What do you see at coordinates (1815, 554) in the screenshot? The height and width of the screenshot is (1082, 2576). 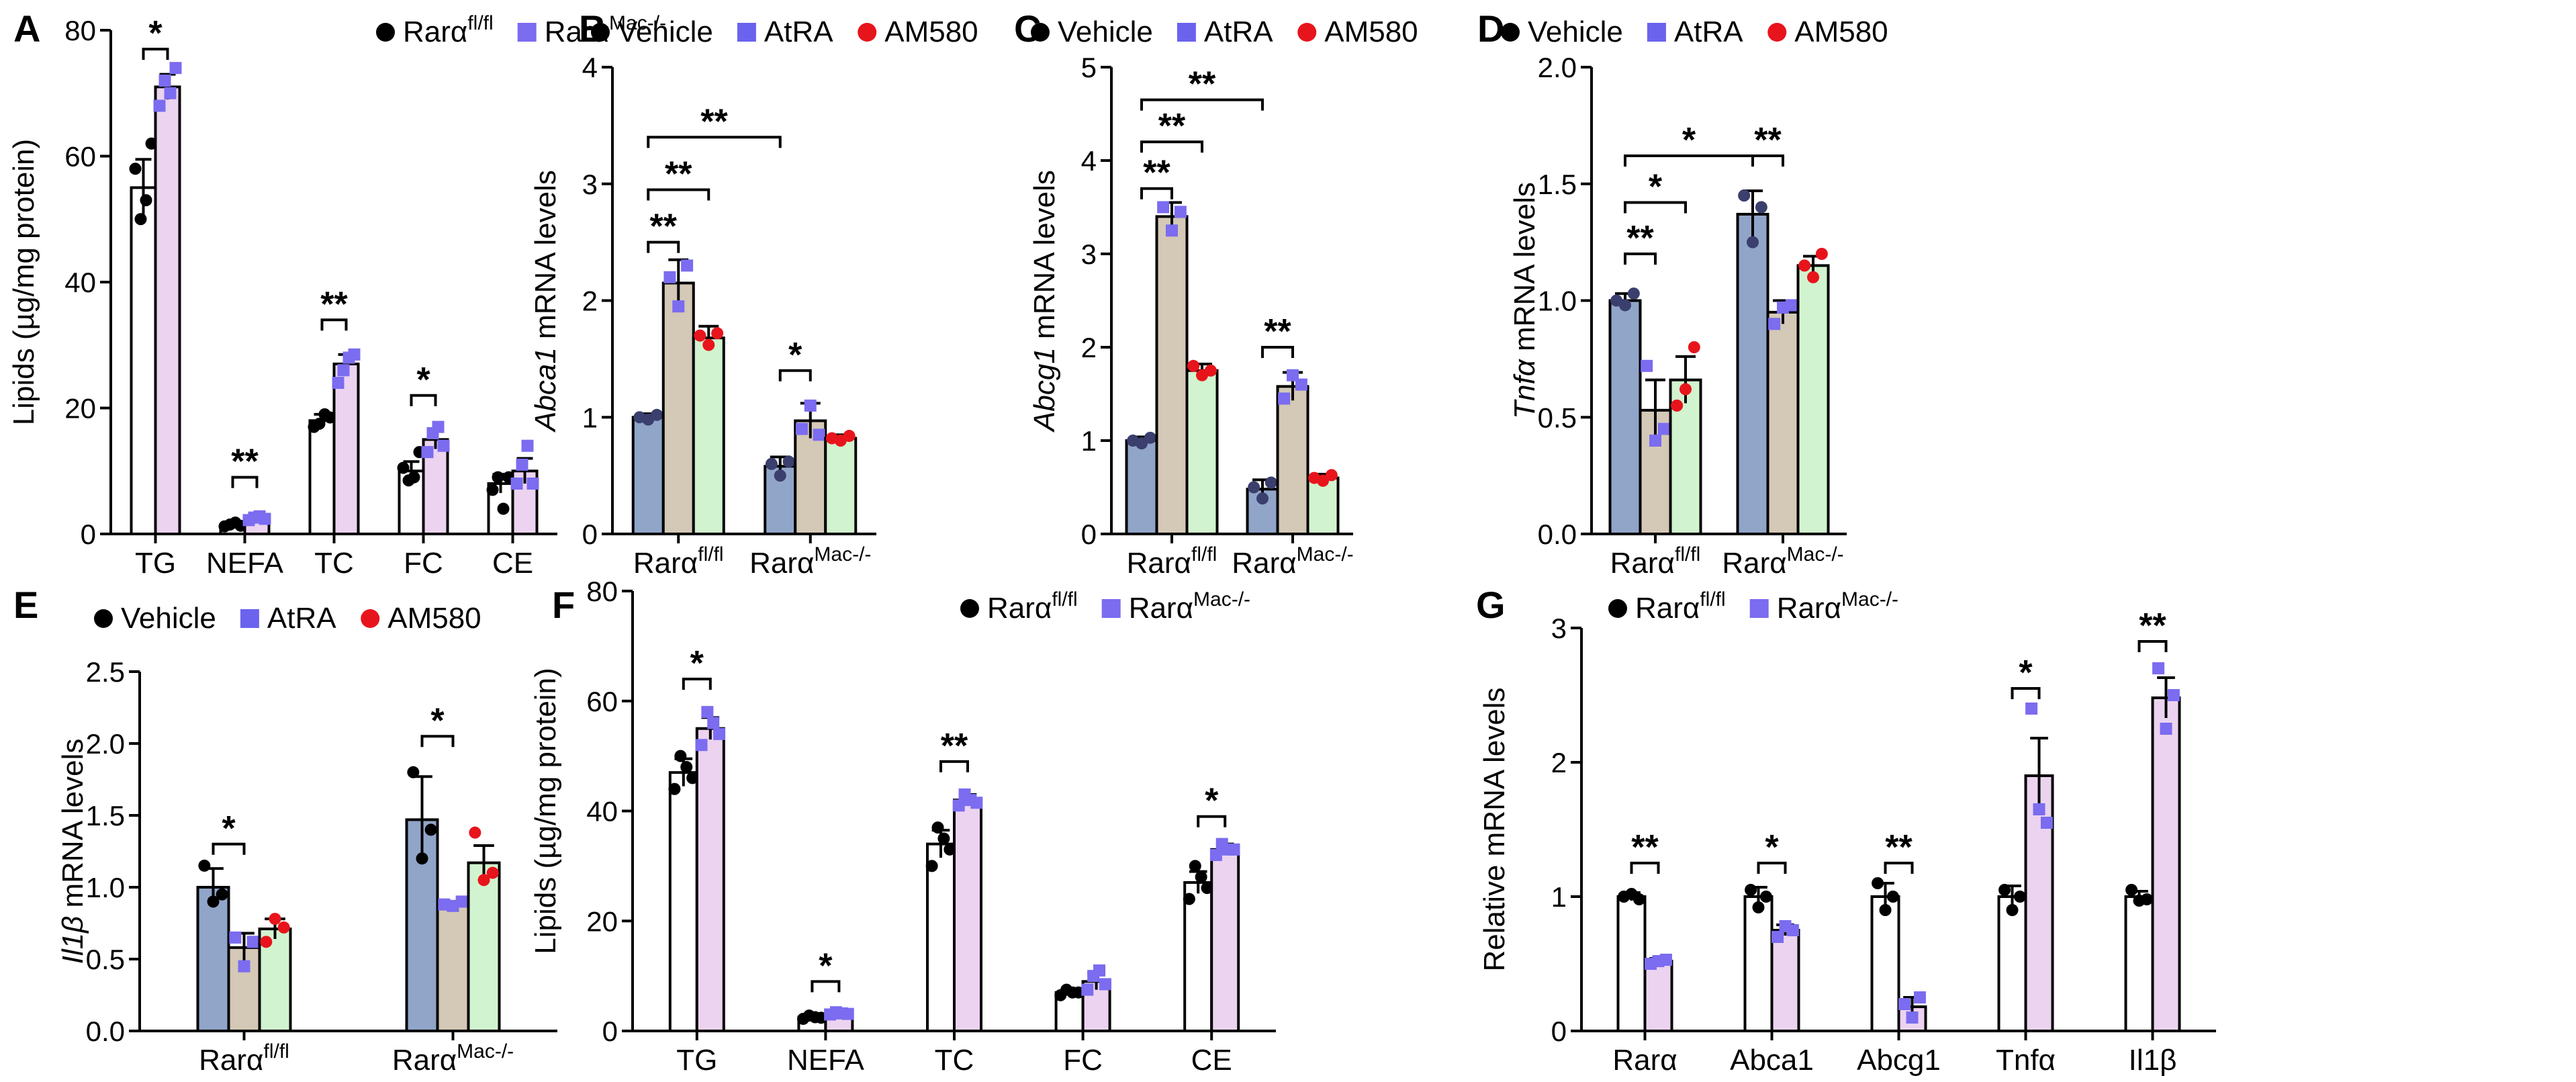 I see `x-tick-label-sup: Mac-/-` at bounding box center [1815, 554].